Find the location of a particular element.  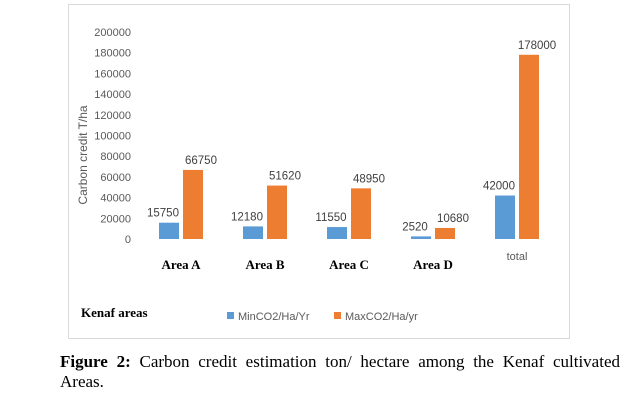

x-axis: Area A Area B Area C Area D total is located at coordinates (344, 261).